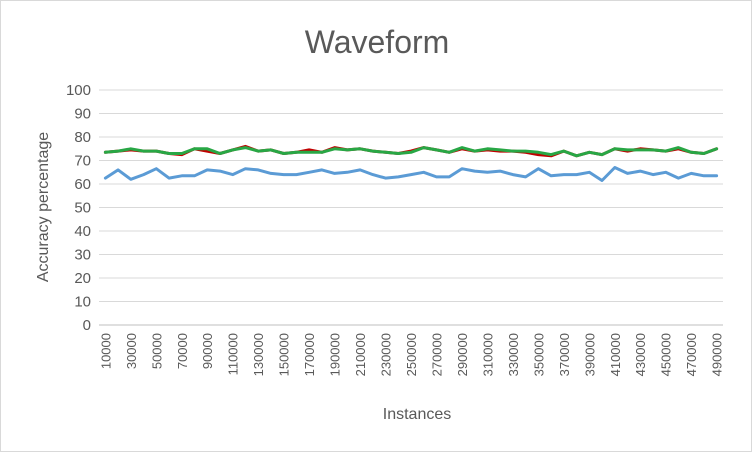  Describe the element at coordinates (615, 354) in the screenshot. I see `x-tick-label: 410000` at that location.